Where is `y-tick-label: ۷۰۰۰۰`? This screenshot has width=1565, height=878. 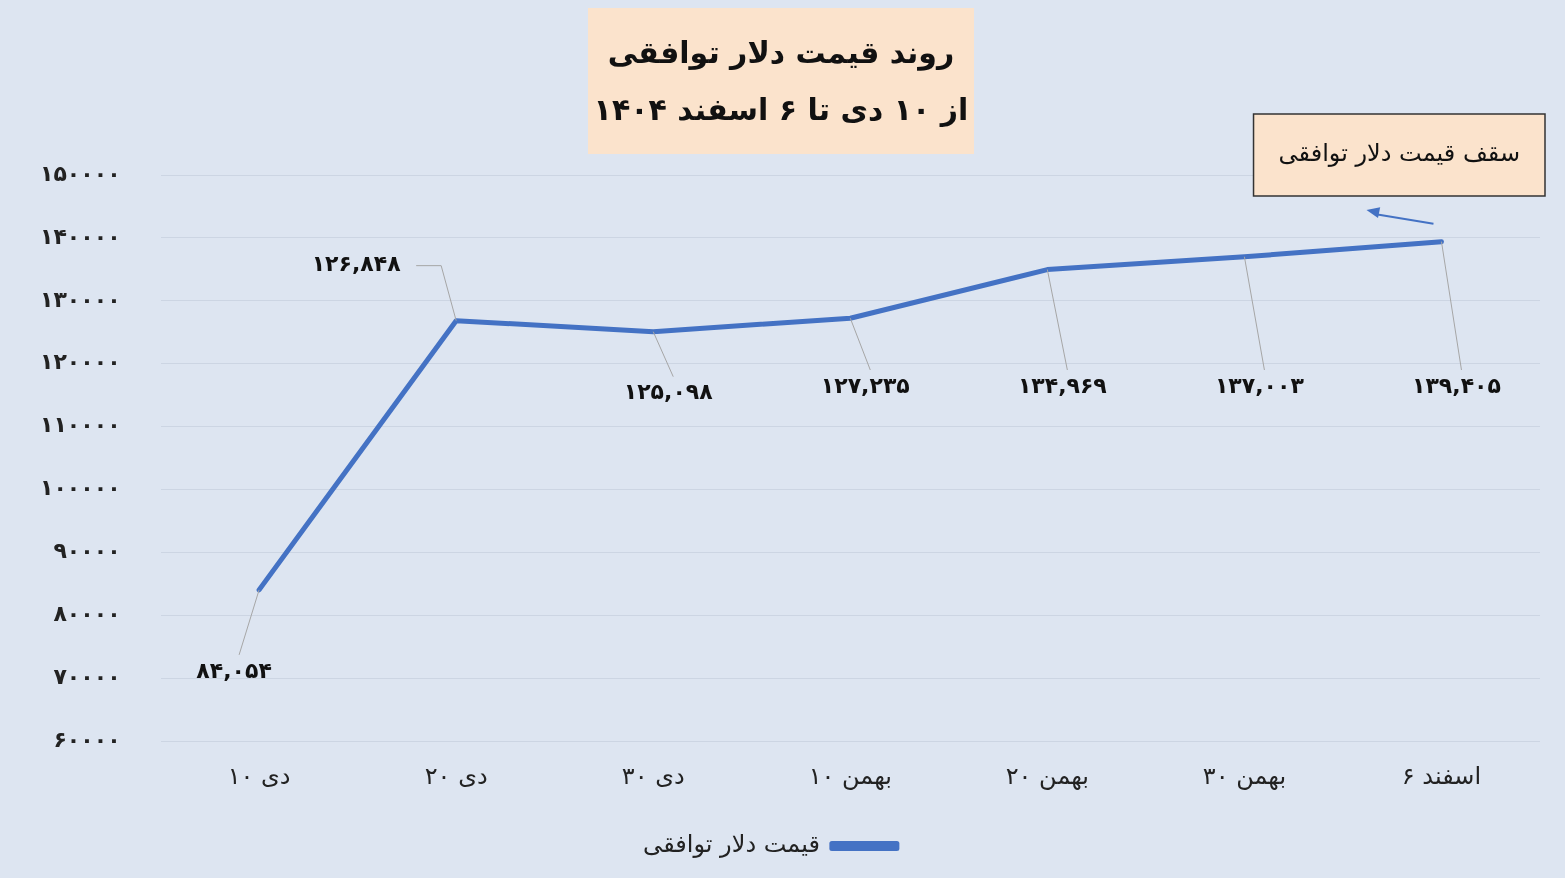 y-tick-label: ۷۰۰۰۰ is located at coordinates (87, 677).